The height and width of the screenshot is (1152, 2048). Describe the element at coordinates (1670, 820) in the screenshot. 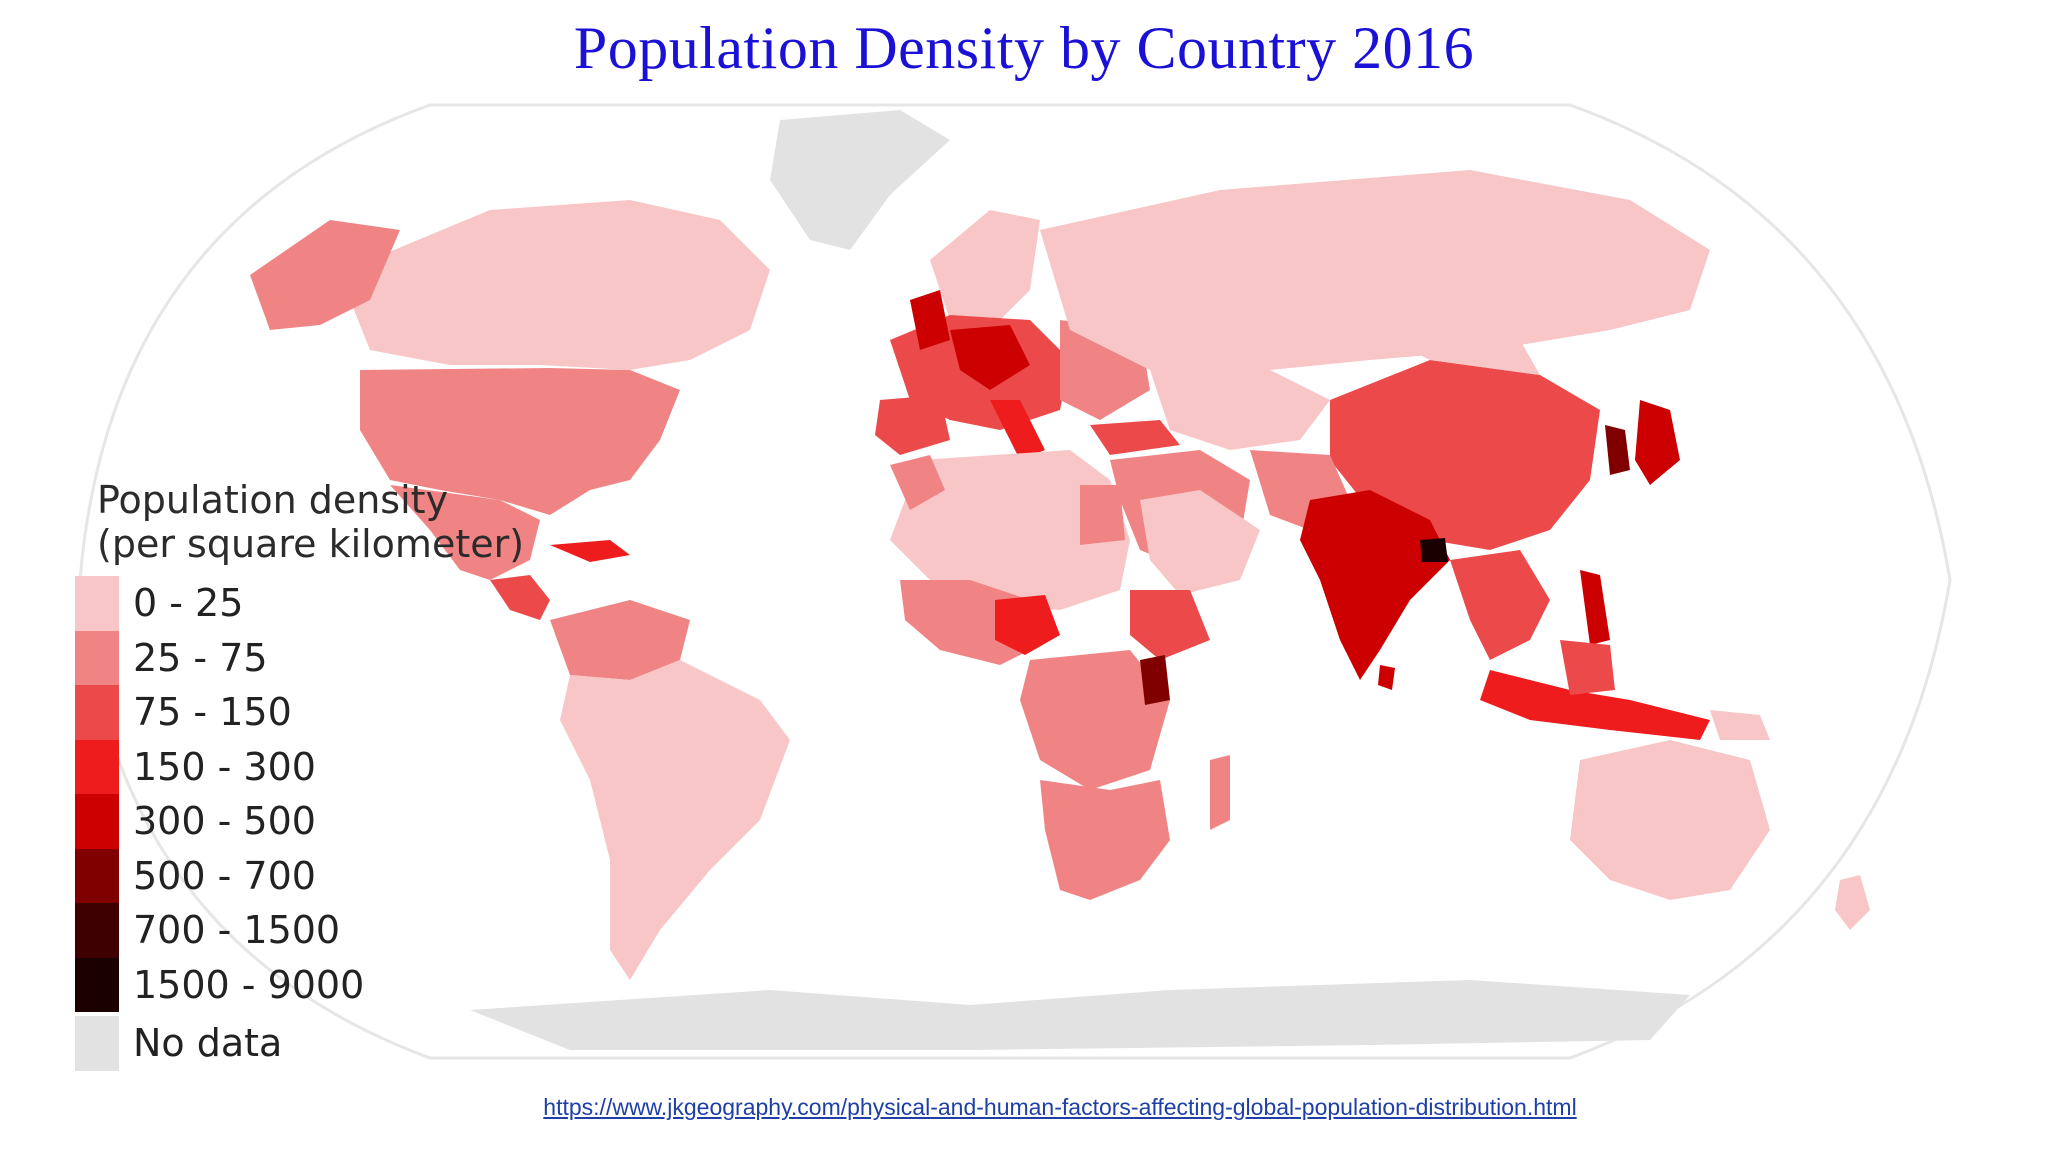

I see `region-australia` at that location.